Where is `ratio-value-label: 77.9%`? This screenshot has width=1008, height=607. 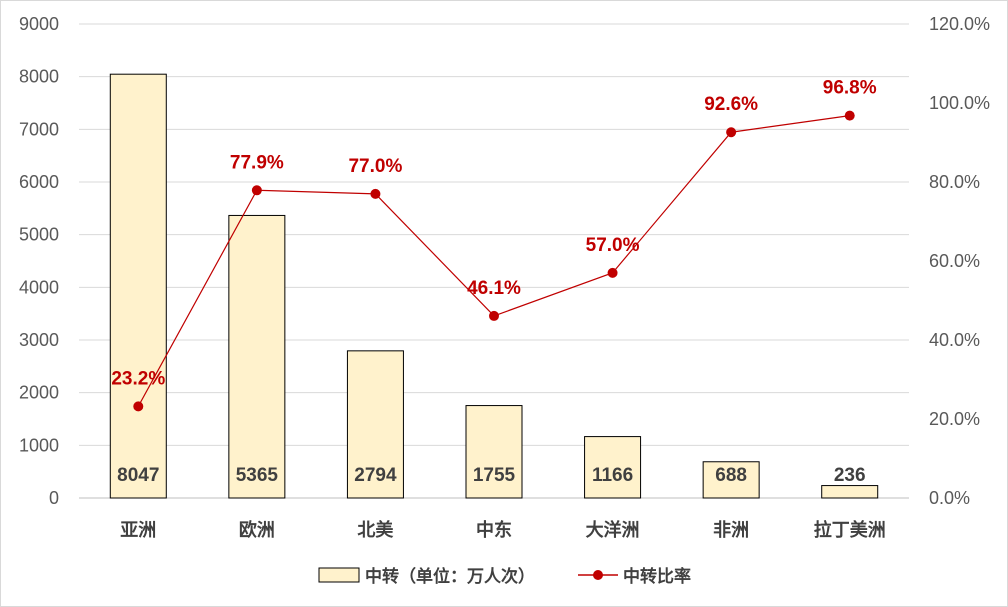
ratio-value-label: 77.9% is located at coordinates (257, 162).